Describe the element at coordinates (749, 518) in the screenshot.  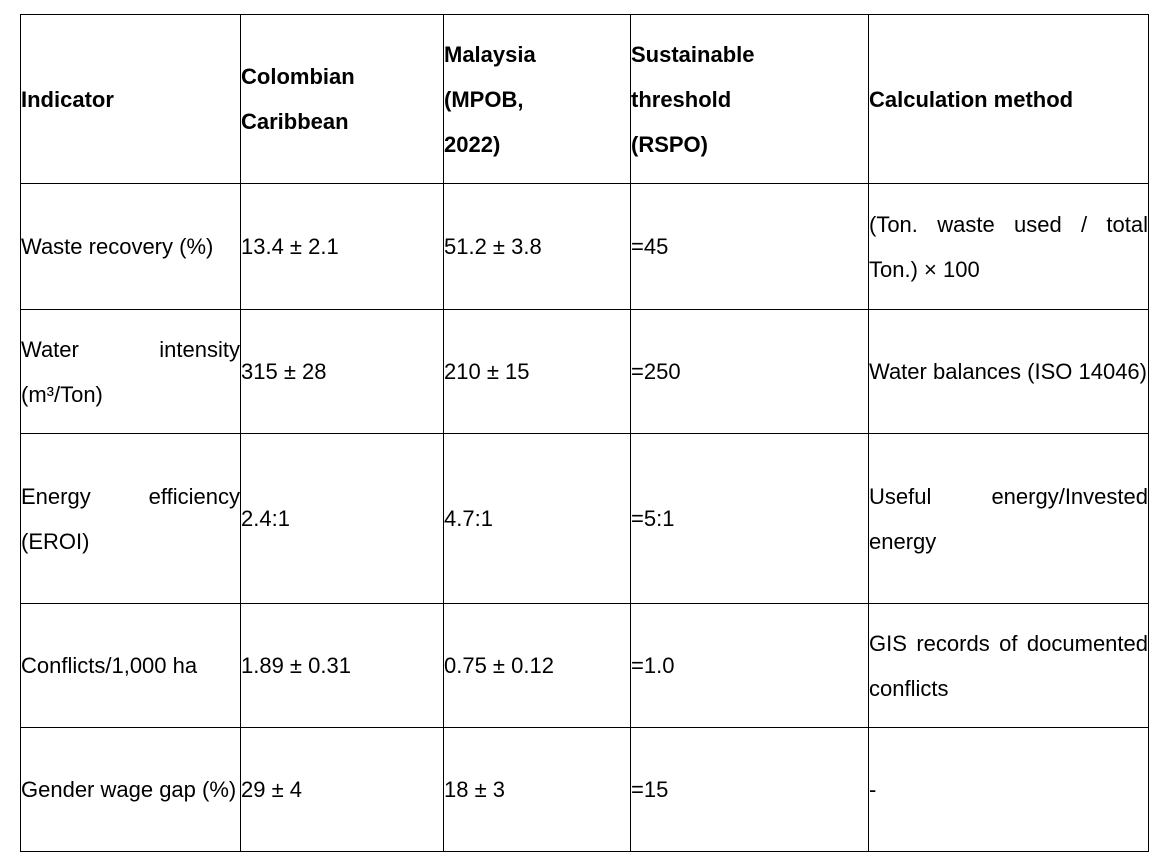
I see `cell-threshold: =5:1` at that location.